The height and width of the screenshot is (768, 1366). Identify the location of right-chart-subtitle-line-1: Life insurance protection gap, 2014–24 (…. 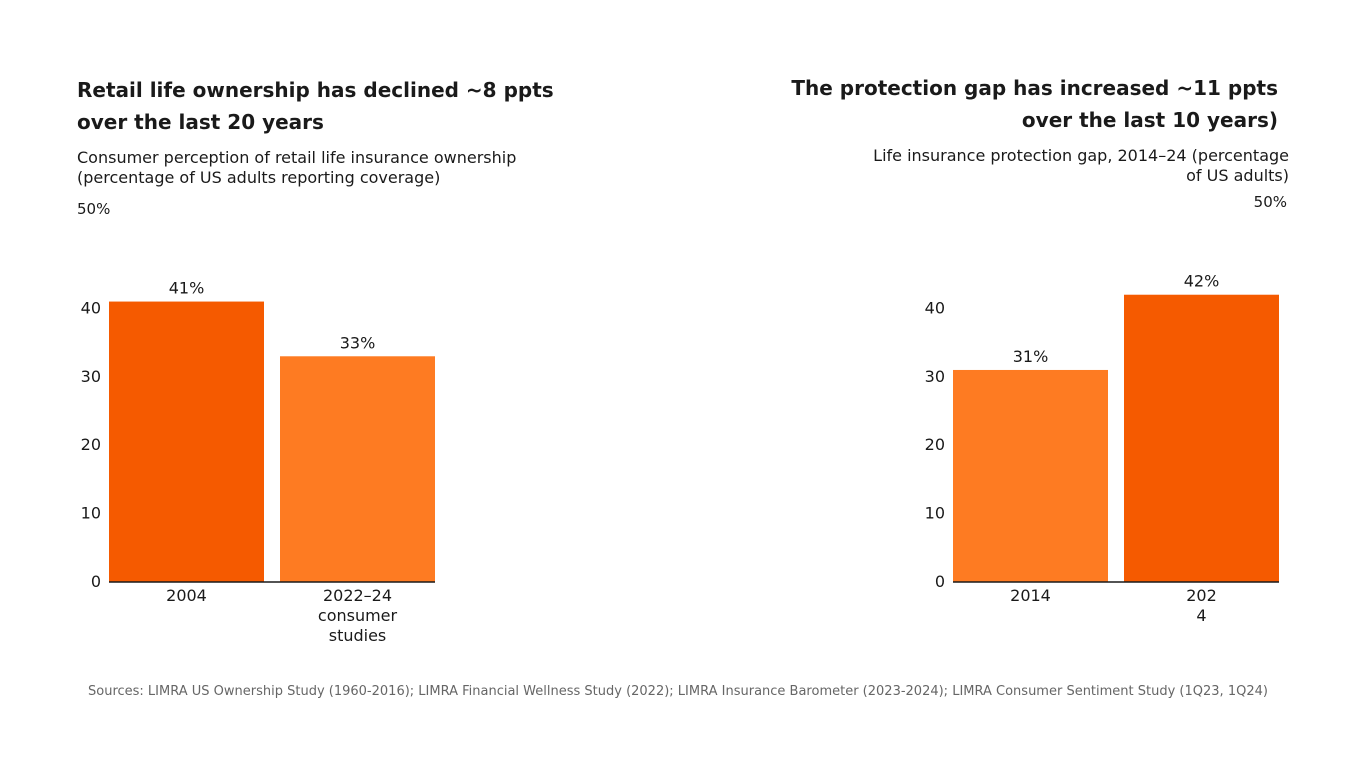
(1081, 155).